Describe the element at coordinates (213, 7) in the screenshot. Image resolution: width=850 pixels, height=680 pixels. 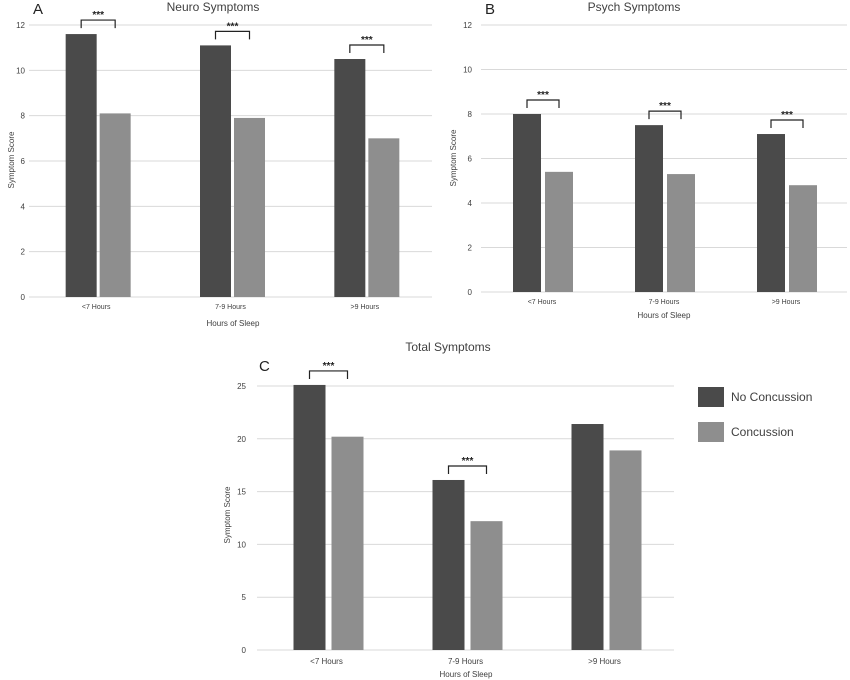
I see `panel-a-title: Neuro Symptoms` at that location.